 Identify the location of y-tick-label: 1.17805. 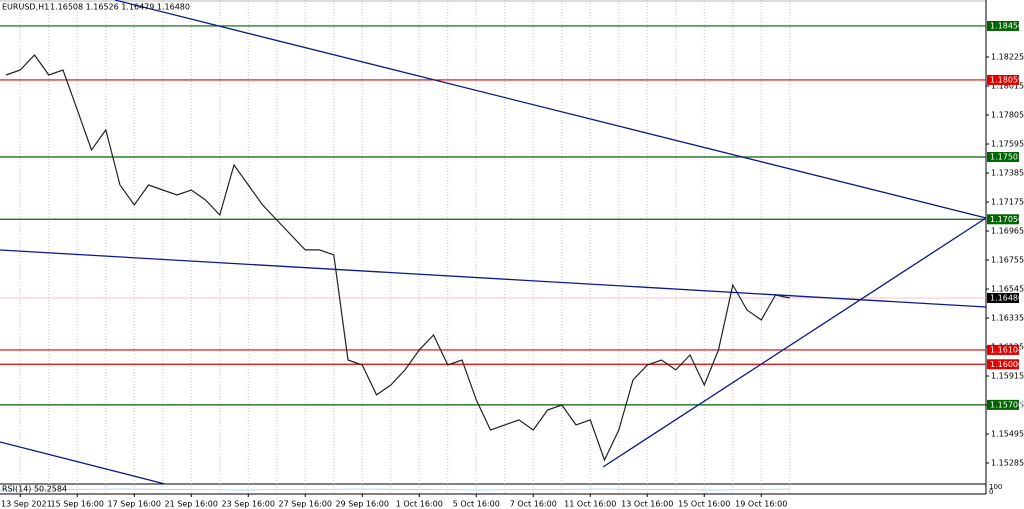
(1007, 115).